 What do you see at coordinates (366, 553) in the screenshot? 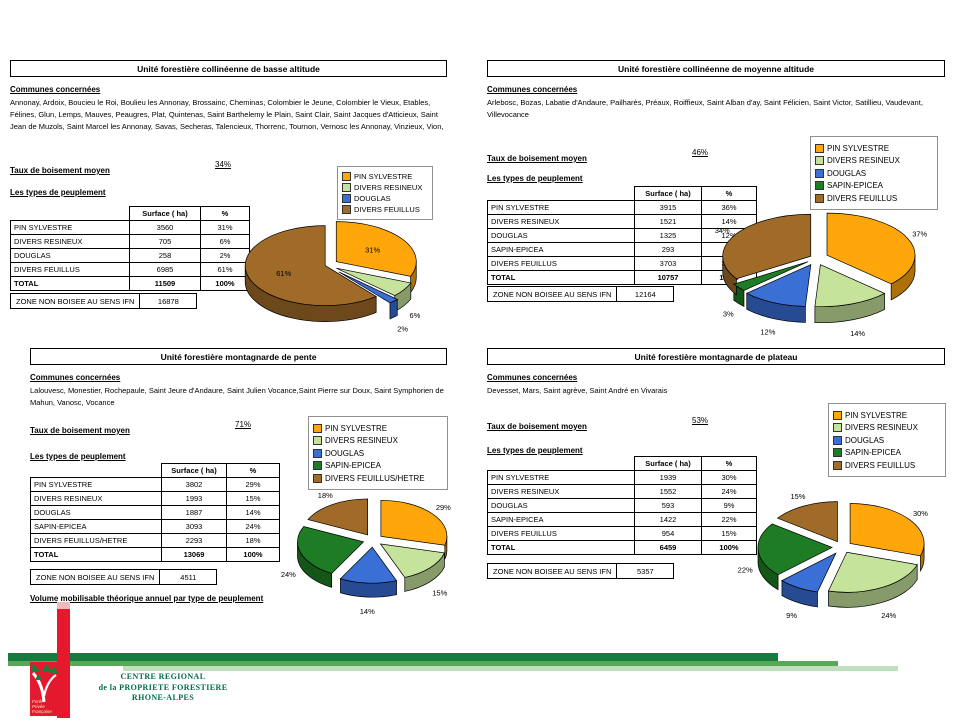
I see `pie-chart: 29% 15% 14% 24% 18%` at bounding box center [366, 553].